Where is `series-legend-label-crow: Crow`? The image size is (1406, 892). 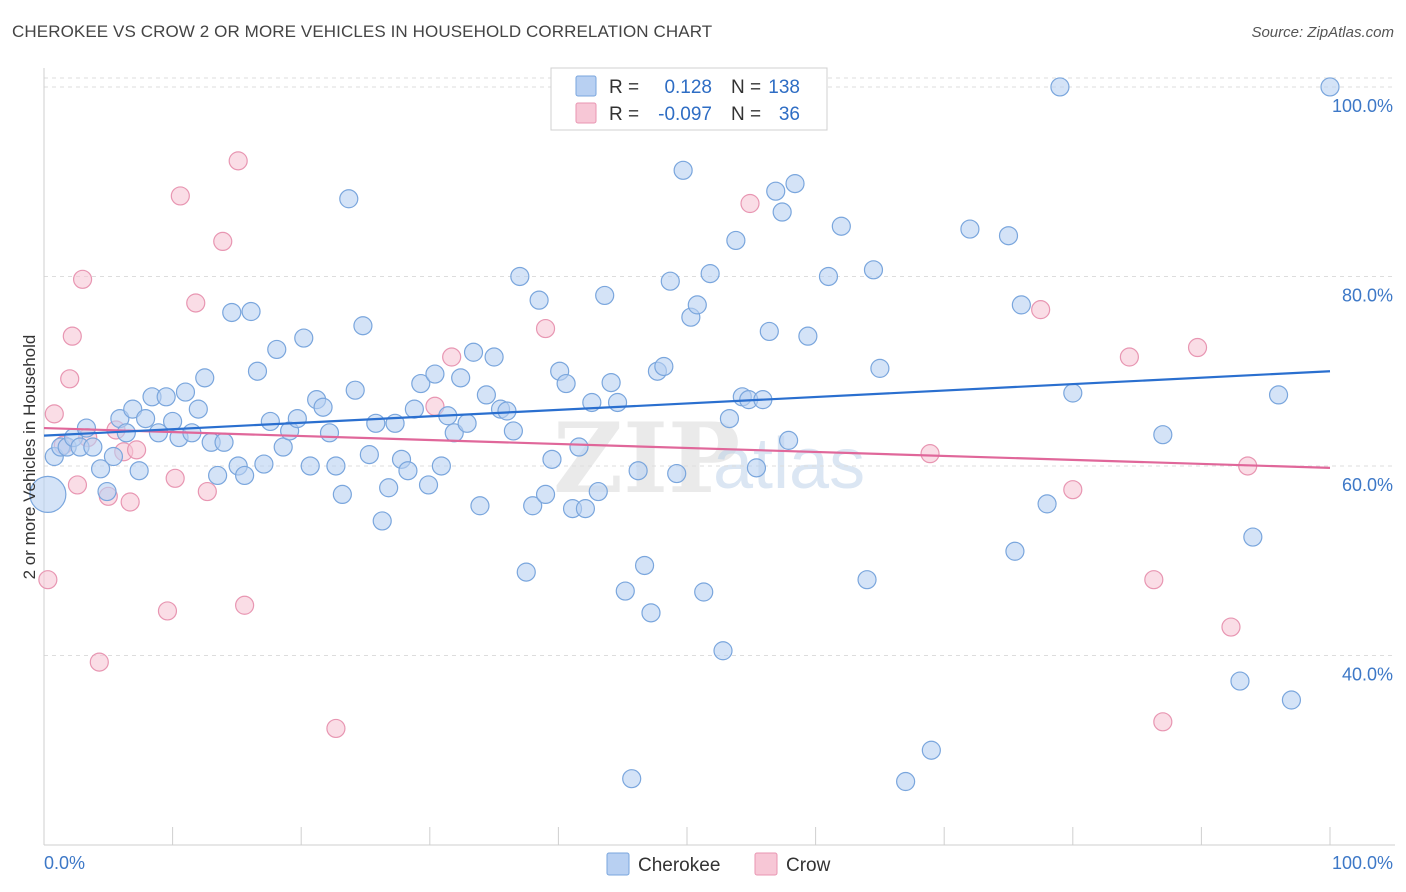
series-legend-label-crow: Crow is located at coordinates (808, 865).